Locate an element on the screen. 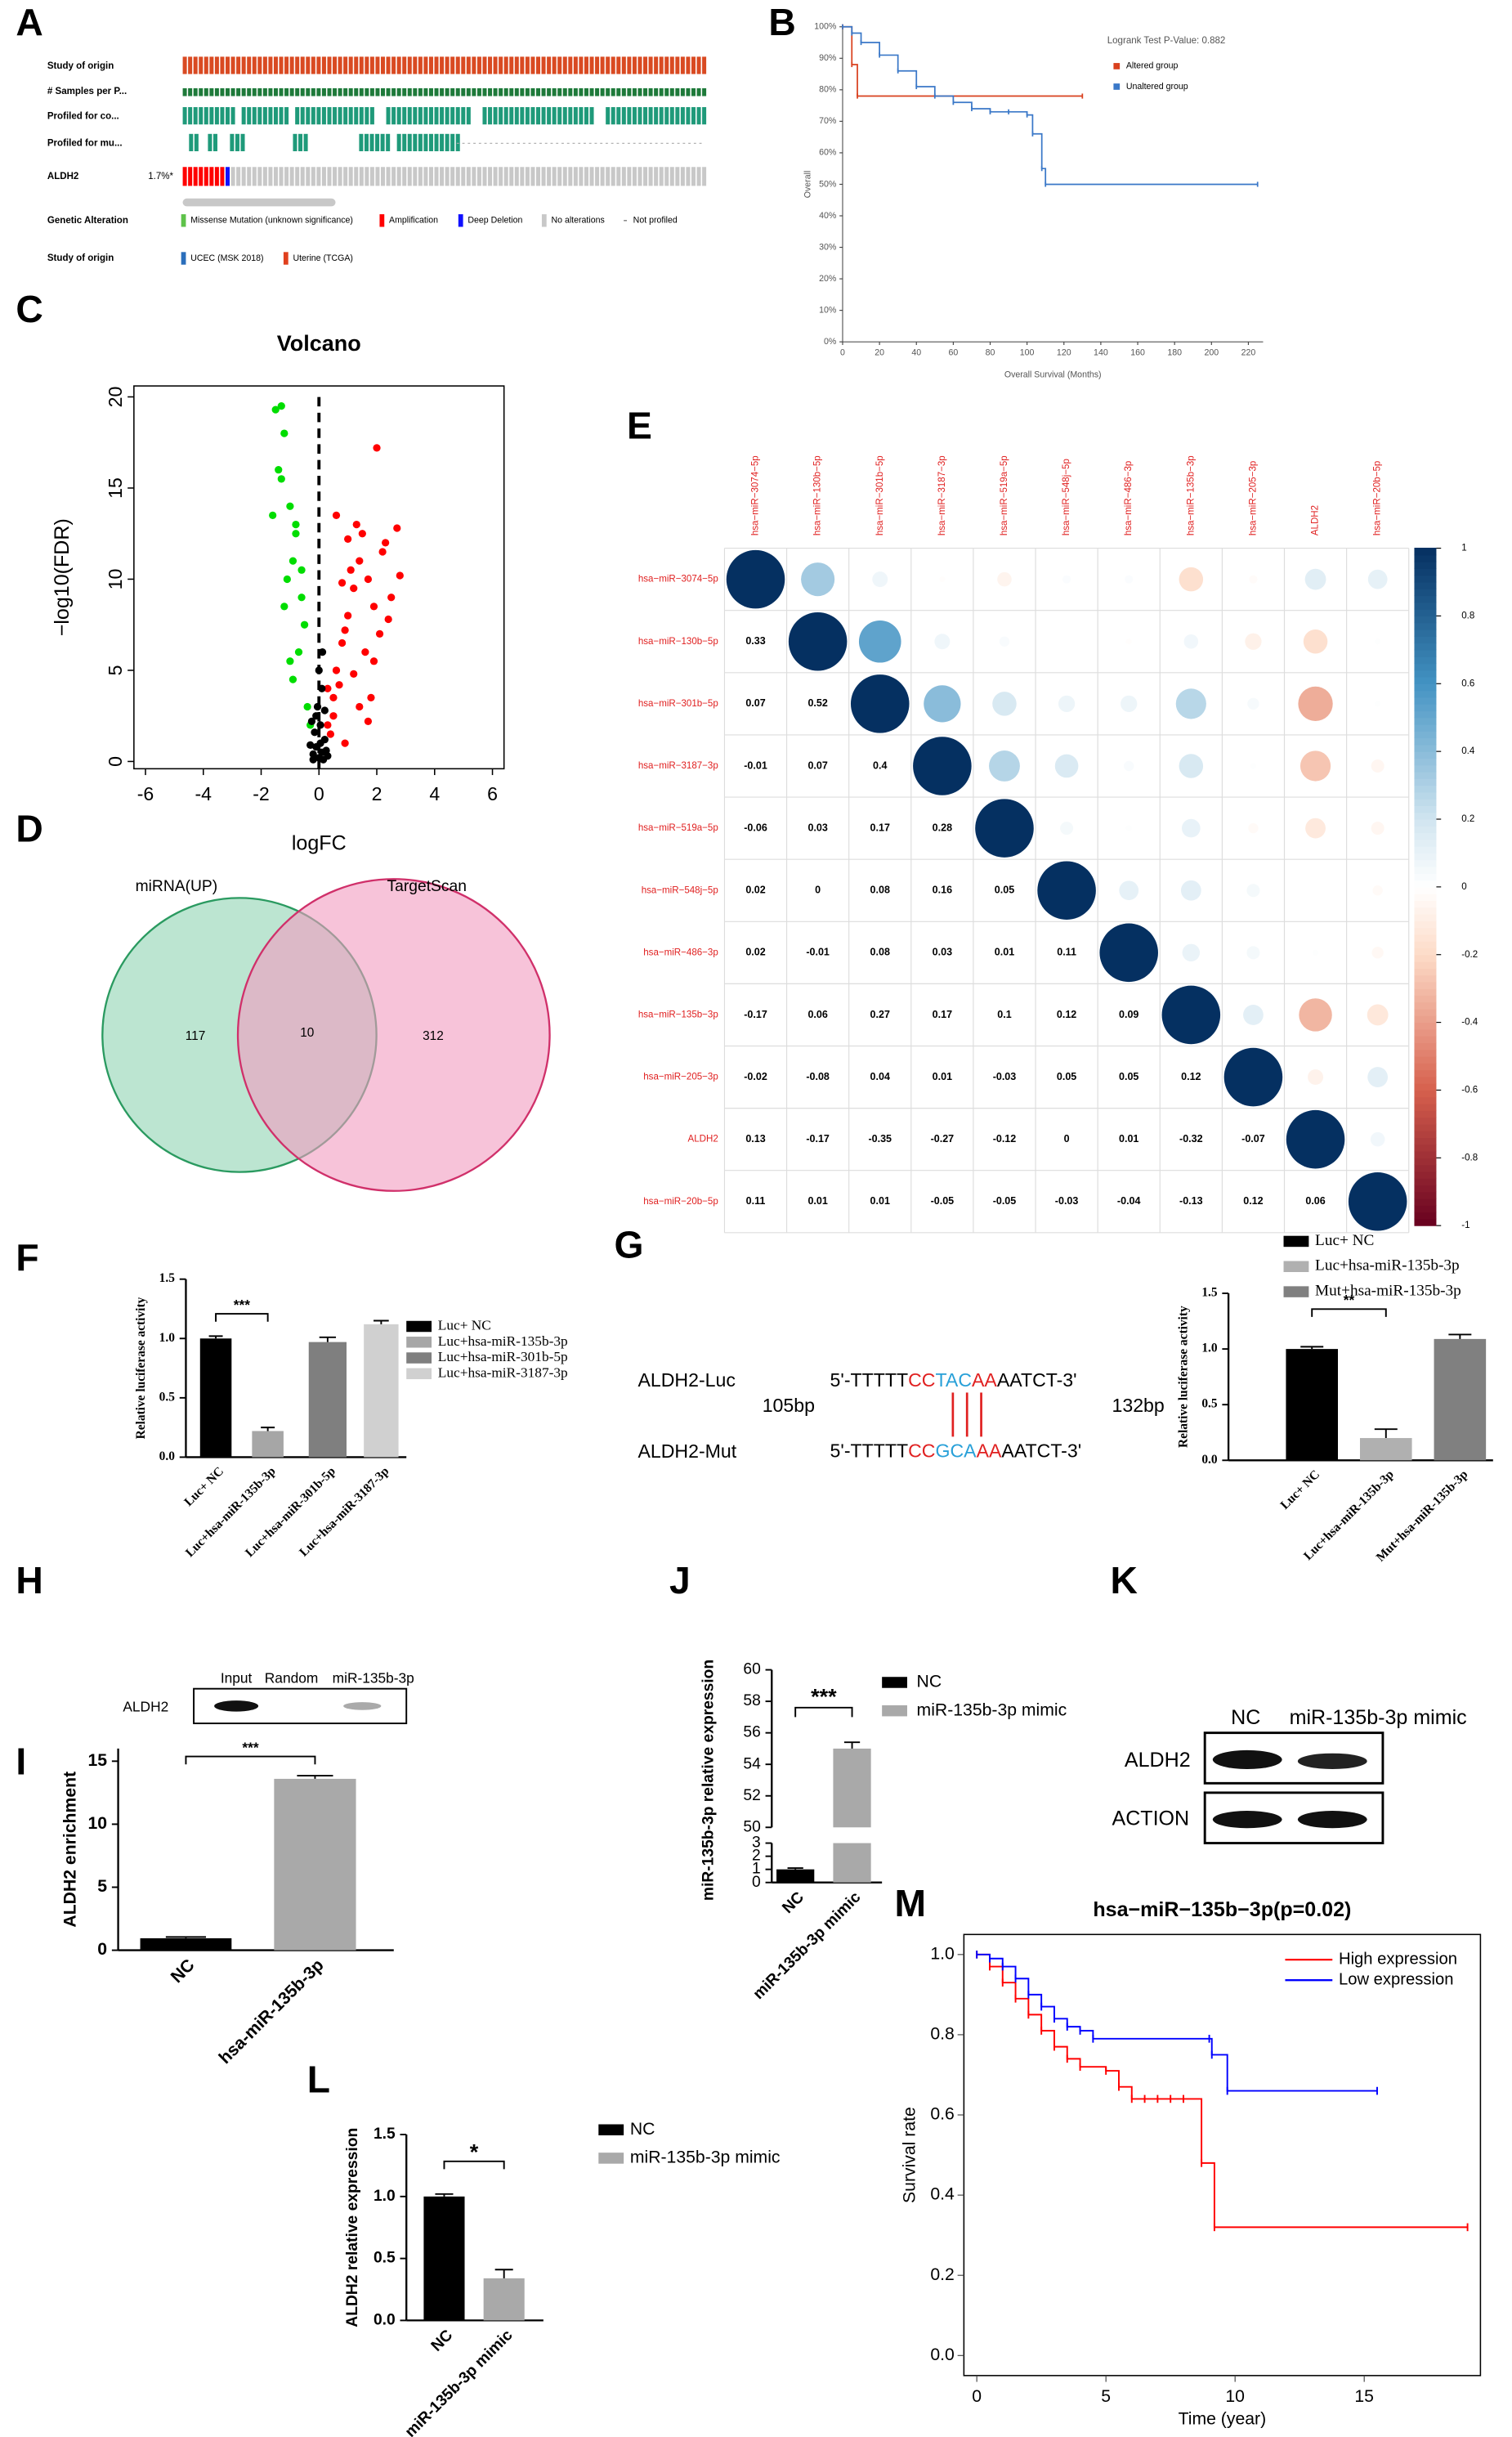 The image size is (1512, 2437). bar is located at coordinates (327, 1400).